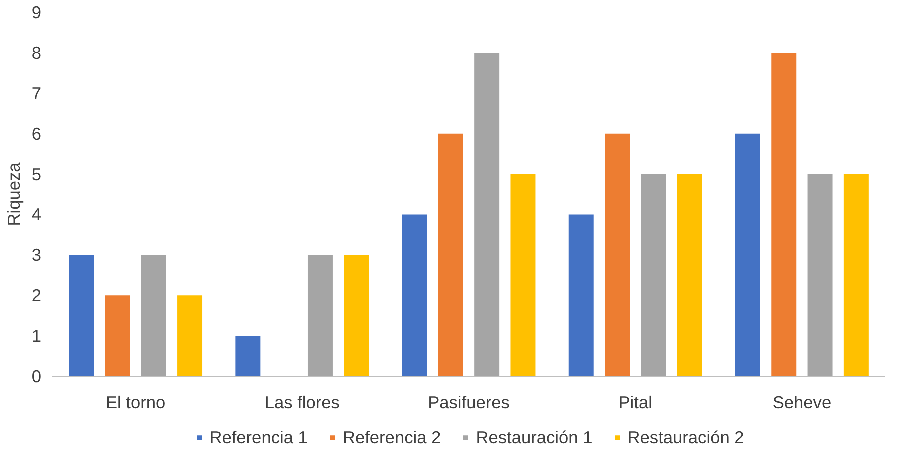 Image resolution: width=901 pixels, height=467 pixels. I want to click on y-axis-title: Riqueza, so click(14, 194).